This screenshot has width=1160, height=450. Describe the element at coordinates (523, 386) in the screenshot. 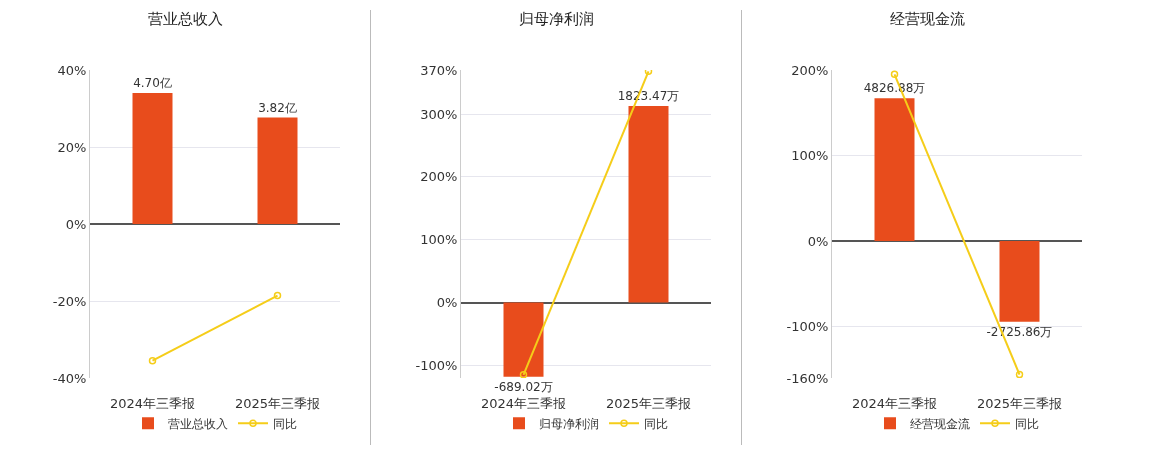

I see `data-label: -689.02万` at that location.